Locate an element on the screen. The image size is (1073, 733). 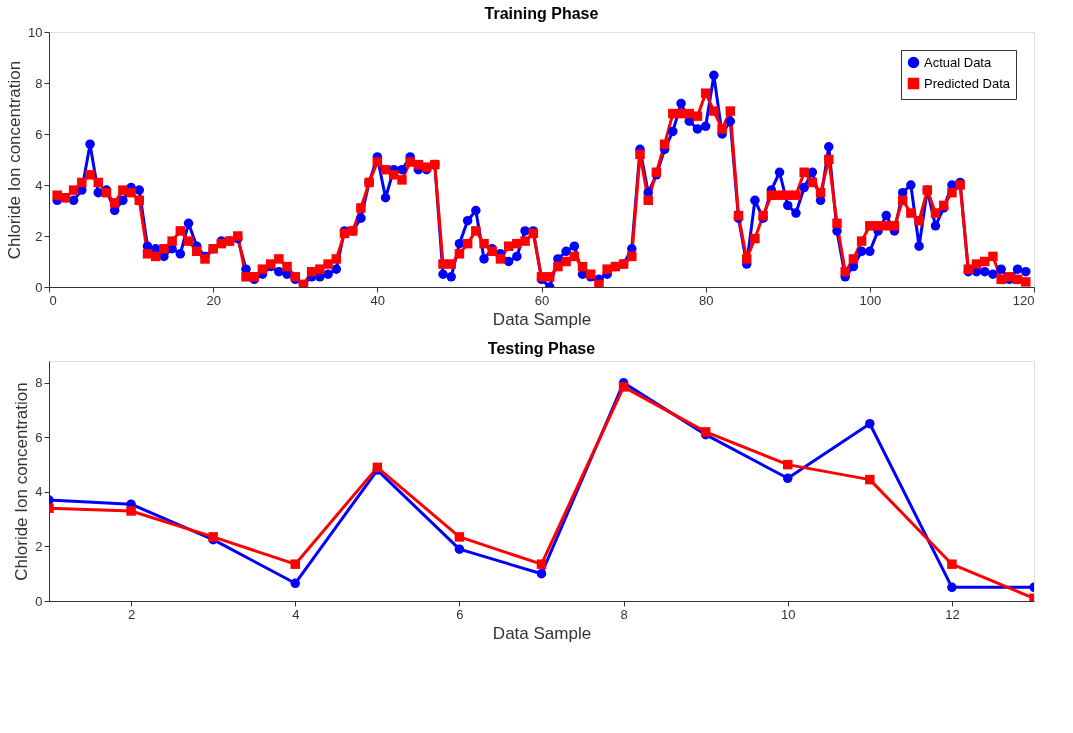
x-tick-label: 10 is located at coordinates (788, 614).